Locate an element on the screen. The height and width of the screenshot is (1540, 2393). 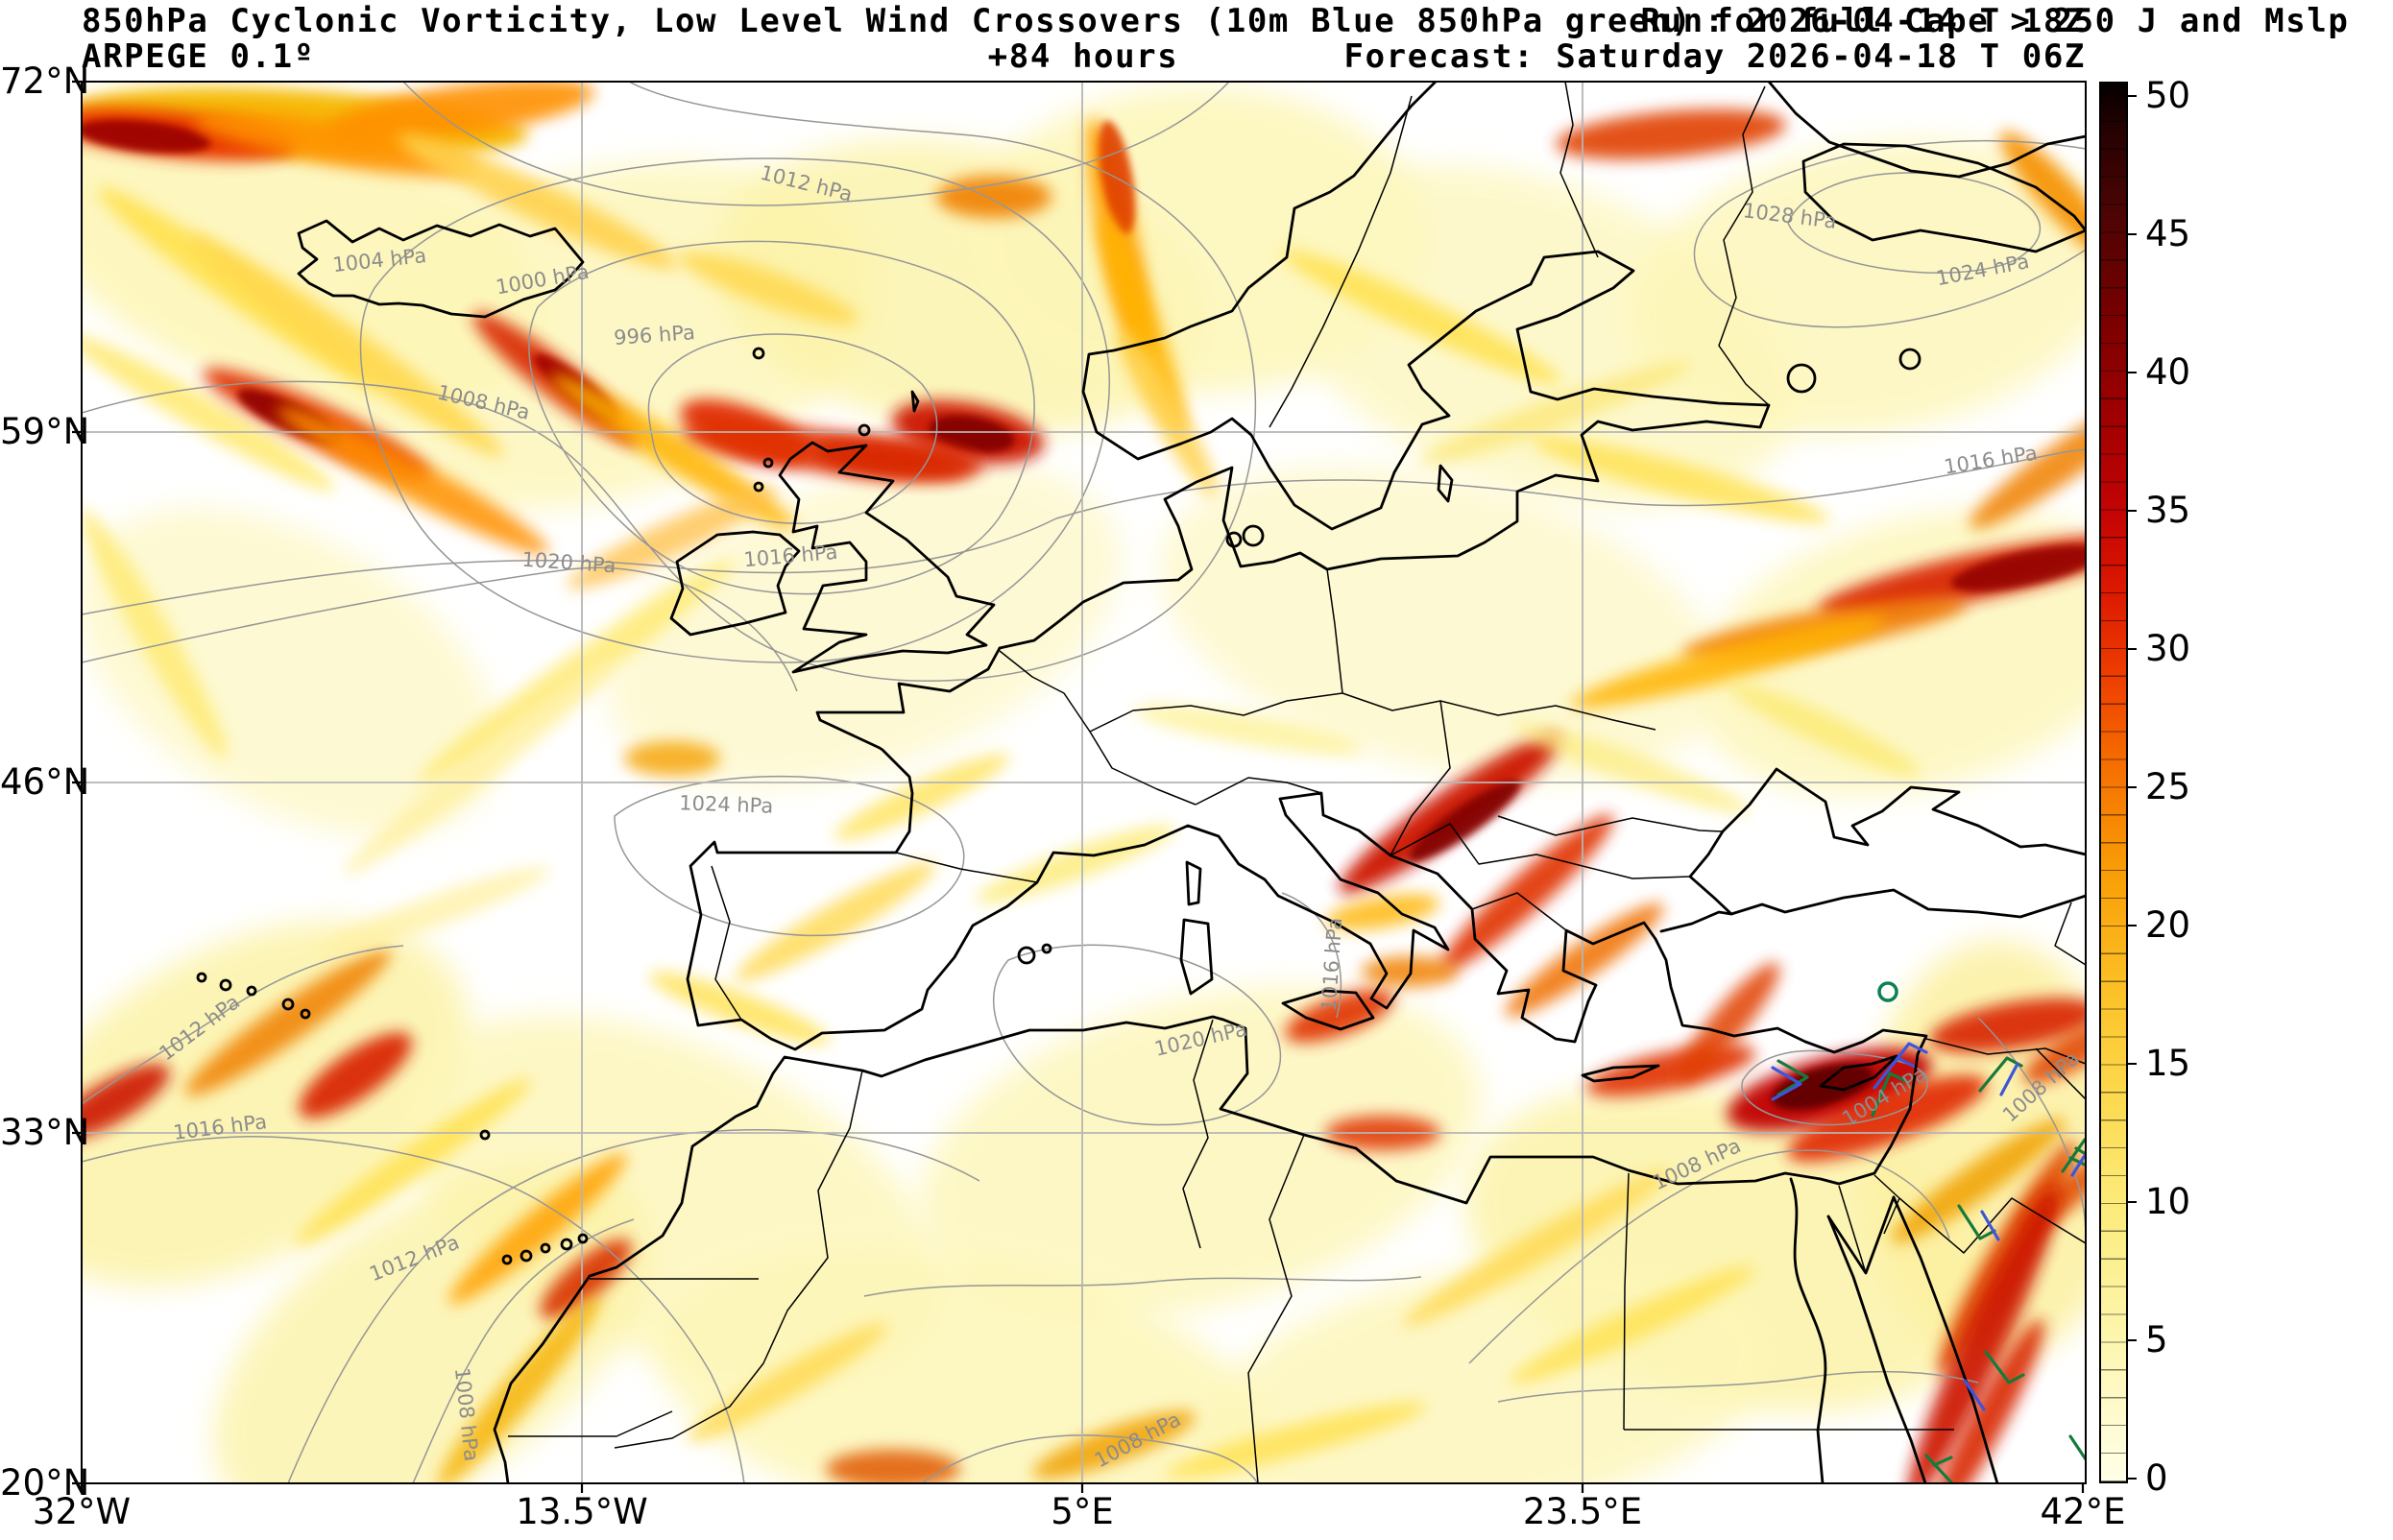
colorbar-tick-label: 50 is located at coordinates (2168, 96).